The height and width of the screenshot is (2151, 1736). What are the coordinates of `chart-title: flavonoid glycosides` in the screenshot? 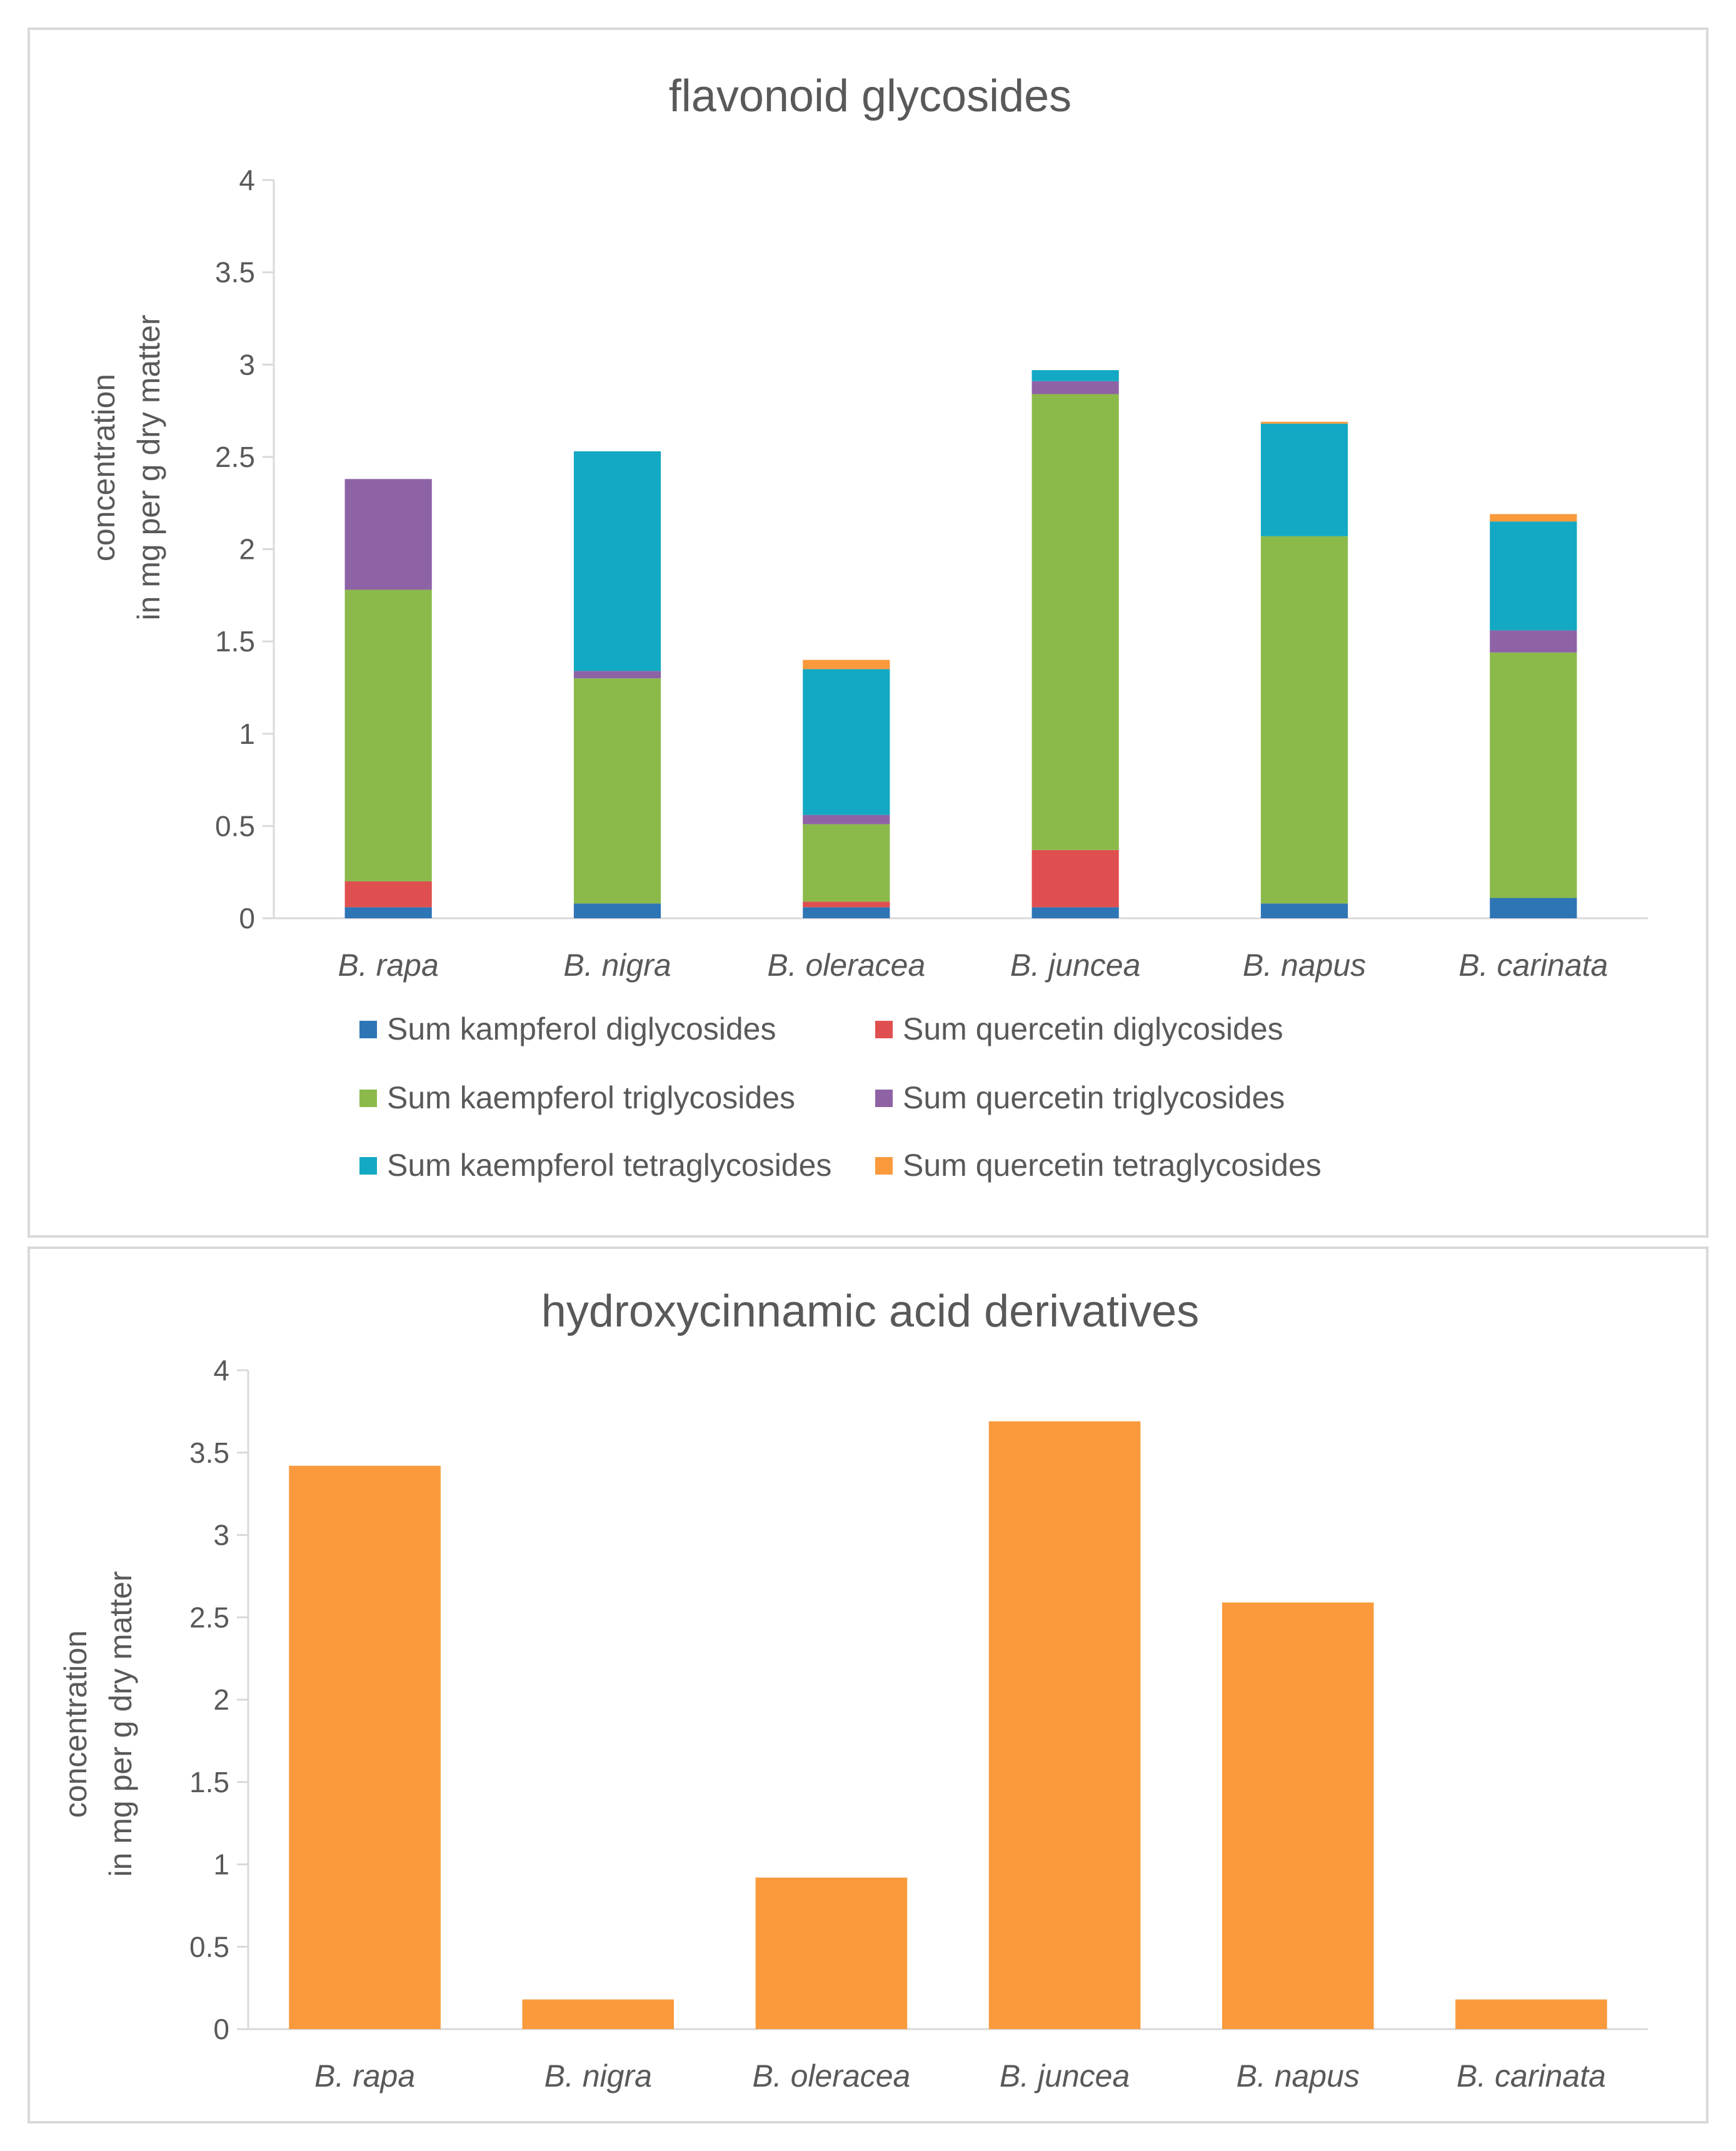 It's located at (870, 96).